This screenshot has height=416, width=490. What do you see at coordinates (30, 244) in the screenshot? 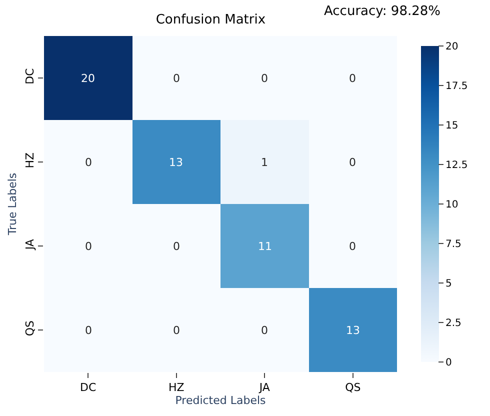
I see `y-tick-label: JA` at bounding box center [30, 244].